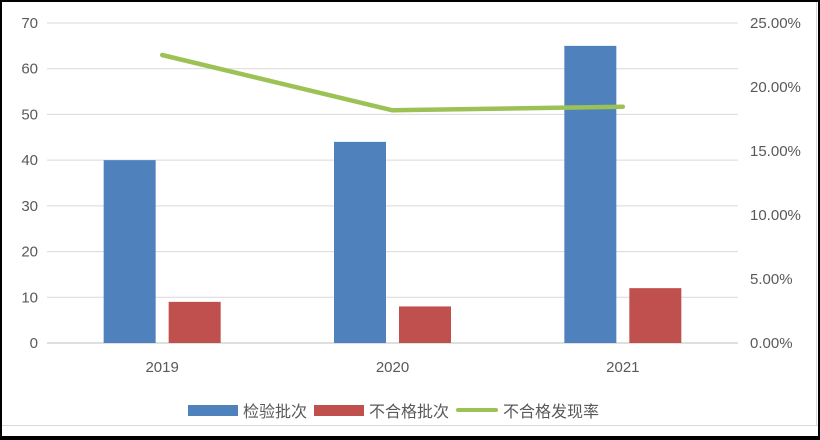  I want to click on x-axis-category-label: 2019, so click(161, 367).